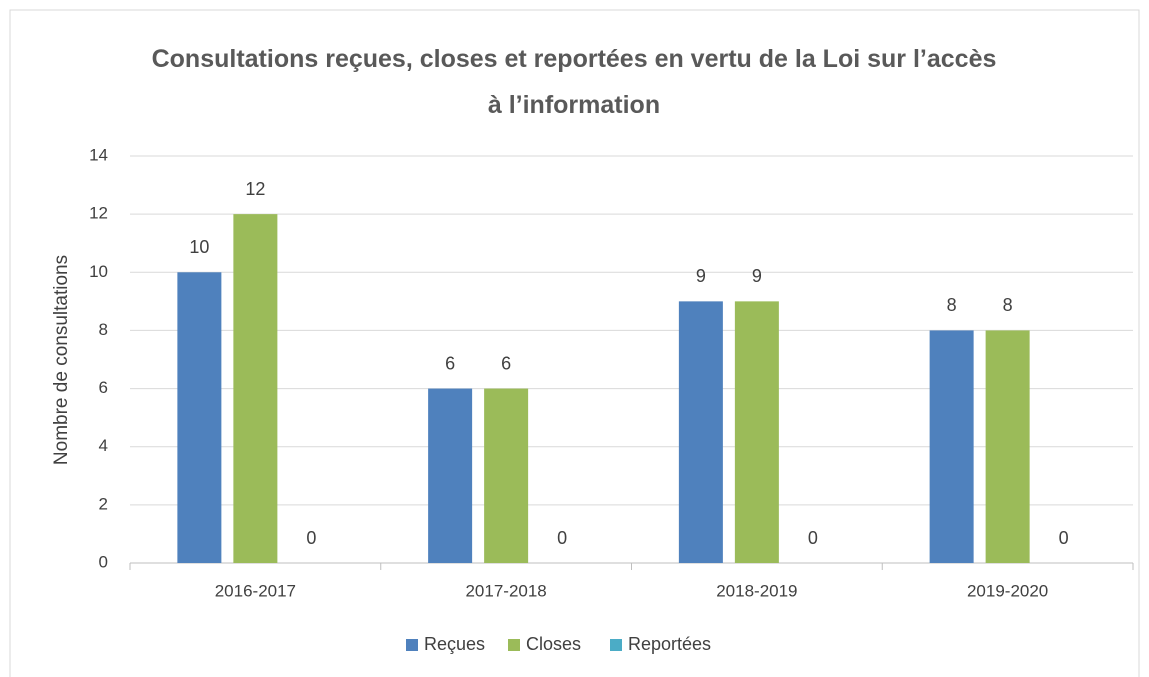 Image resolution: width=1149 pixels, height=677 pixels. I want to click on legend-label: Reportées, so click(669, 644).